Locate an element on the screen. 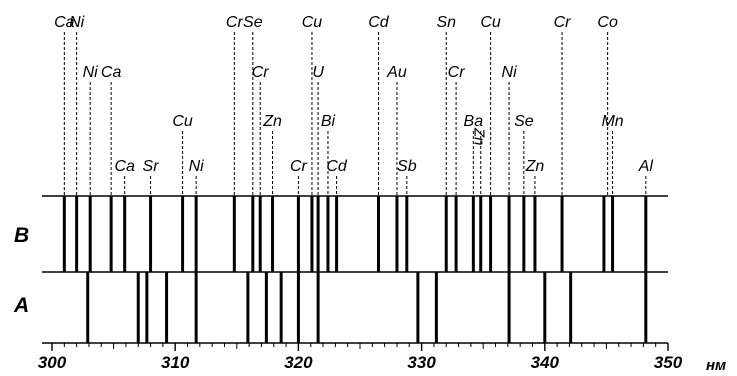 Image resolution: width=737 pixels, height=376 pixels. element-label: Au is located at coordinates (396, 72).